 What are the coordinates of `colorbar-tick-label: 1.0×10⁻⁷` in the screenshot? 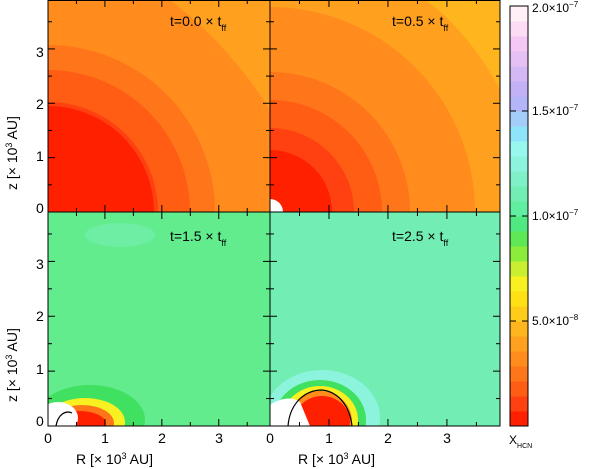 It's located at (555, 215).